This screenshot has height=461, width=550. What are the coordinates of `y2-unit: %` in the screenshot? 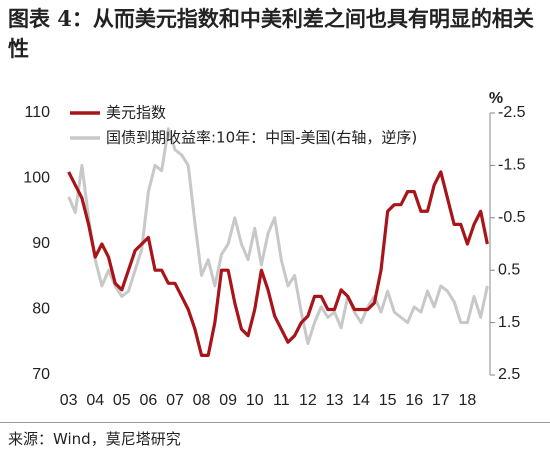 It's located at (496, 98).